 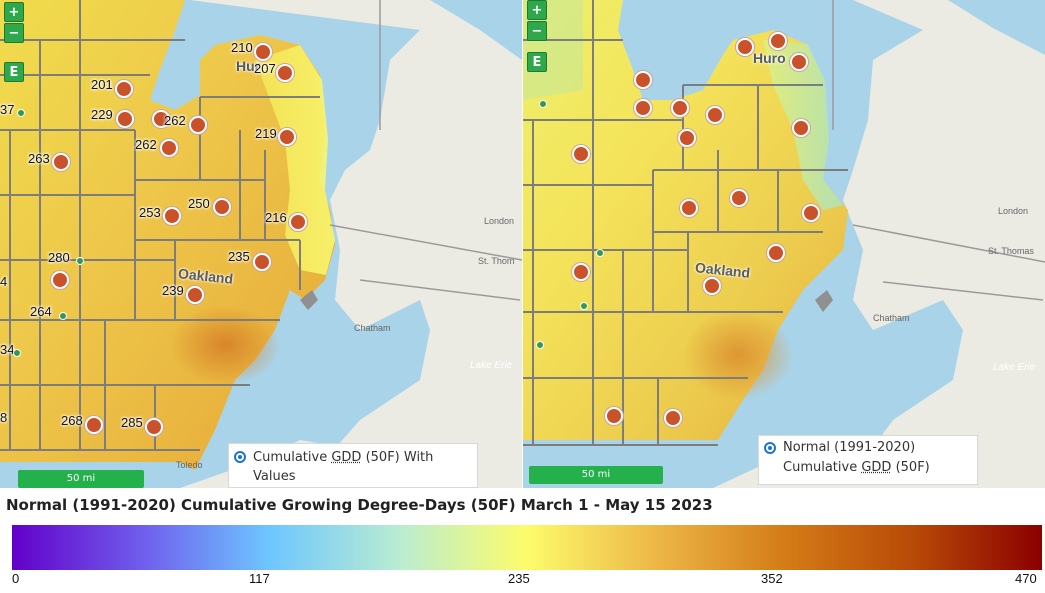 What do you see at coordinates (353, 465) in the screenshot?
I see `layer-toggle-left: Cumulative GDD (50F) With Values` at bounding box center [353, 465].